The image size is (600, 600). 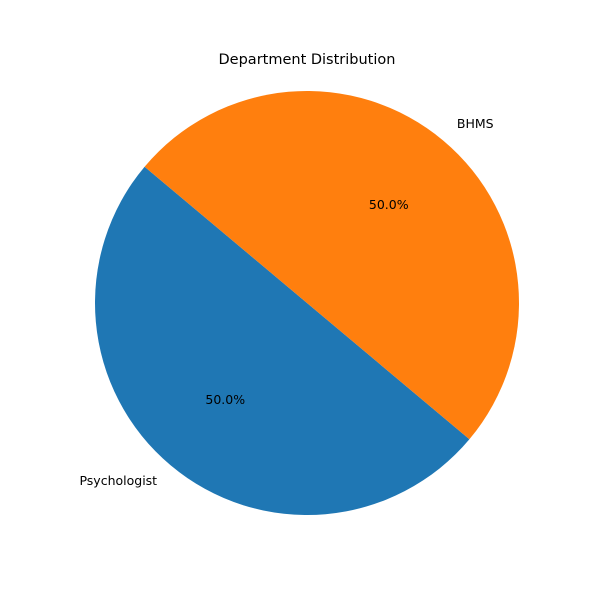 I want to click on chart-title: Department Distribution, so click(x=307, y=60).